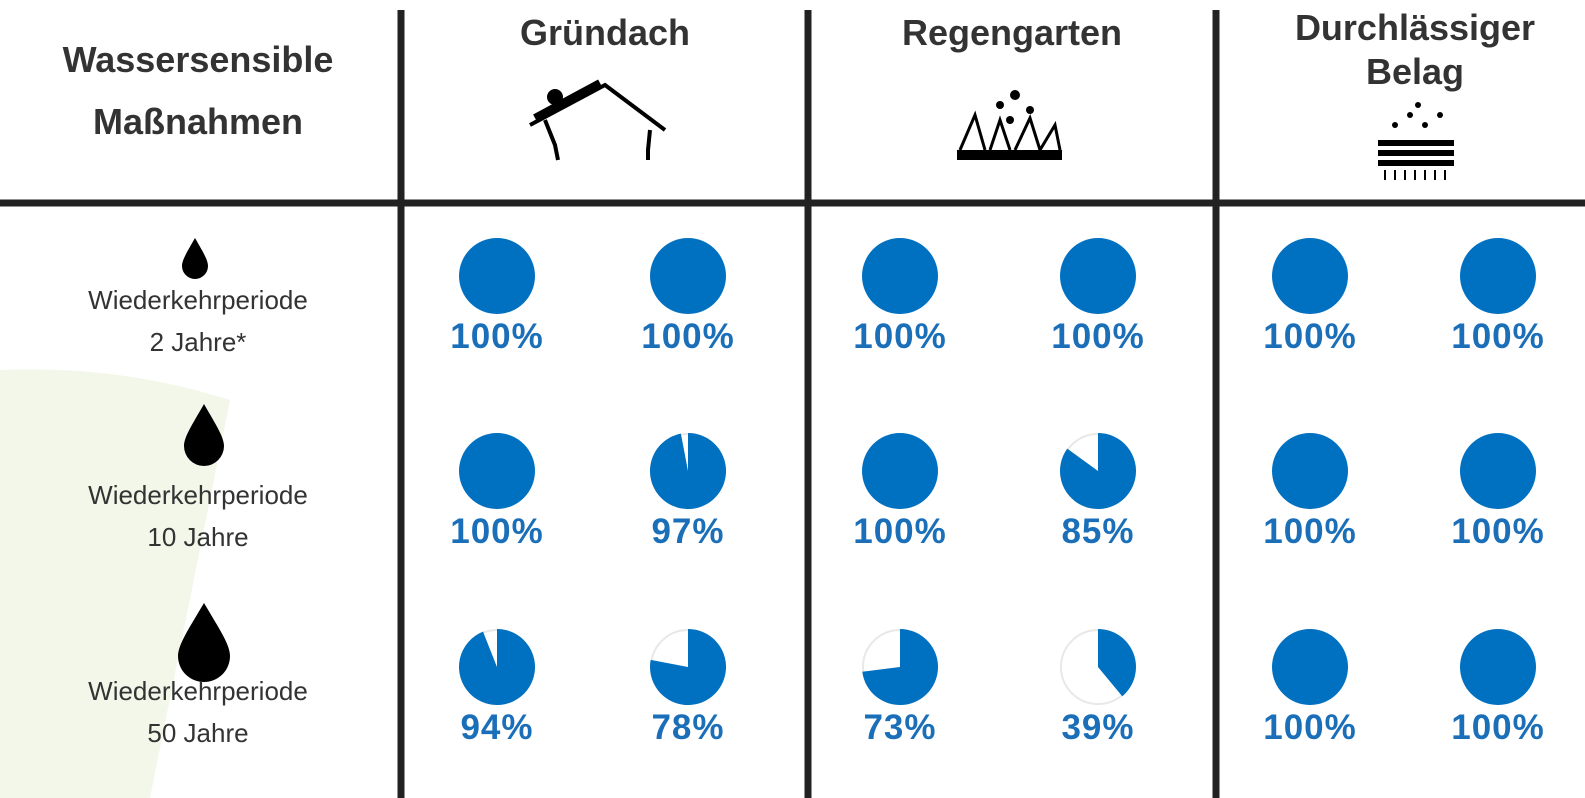 Image resolution: width=1585 pixels, height=798 pixels. What do you see at coordinates (899, 727) in the screenshot?
I see `percent-label: 73%` at bounding box center [899, 727].